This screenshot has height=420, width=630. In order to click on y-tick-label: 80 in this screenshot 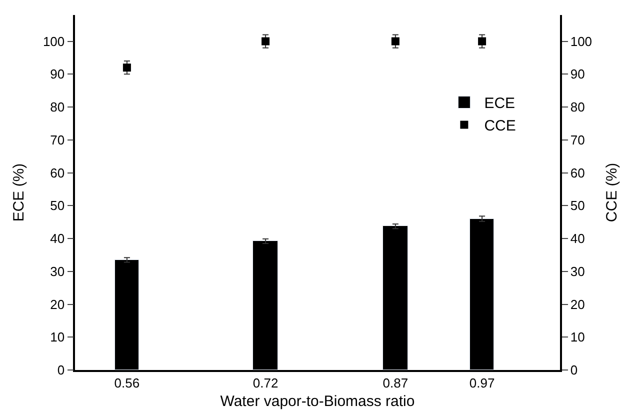, I will do `click(57, 107)`.